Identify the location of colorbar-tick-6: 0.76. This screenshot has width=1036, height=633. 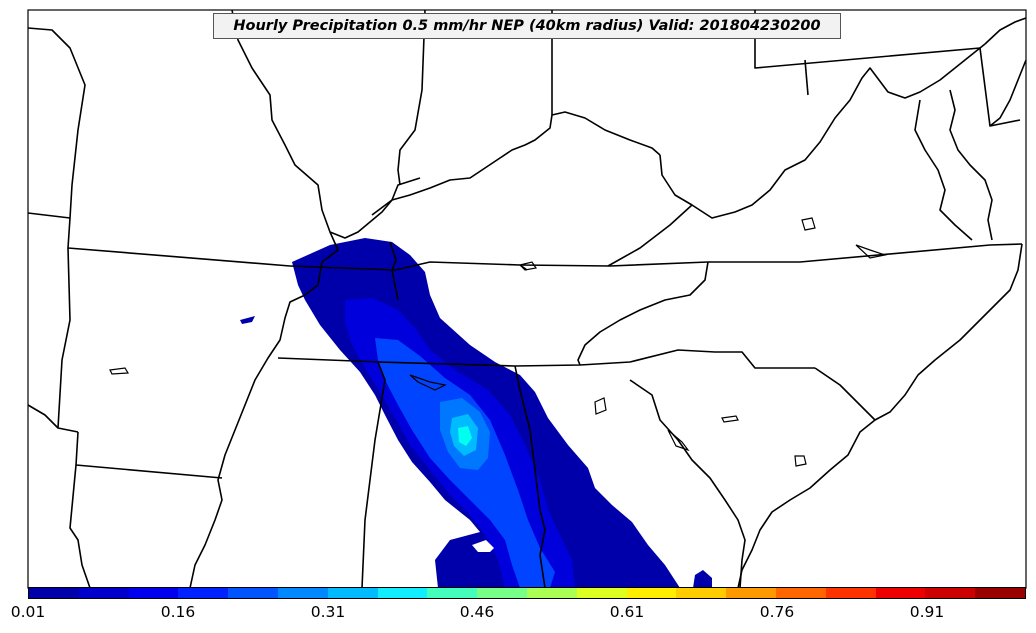
(777, 612).